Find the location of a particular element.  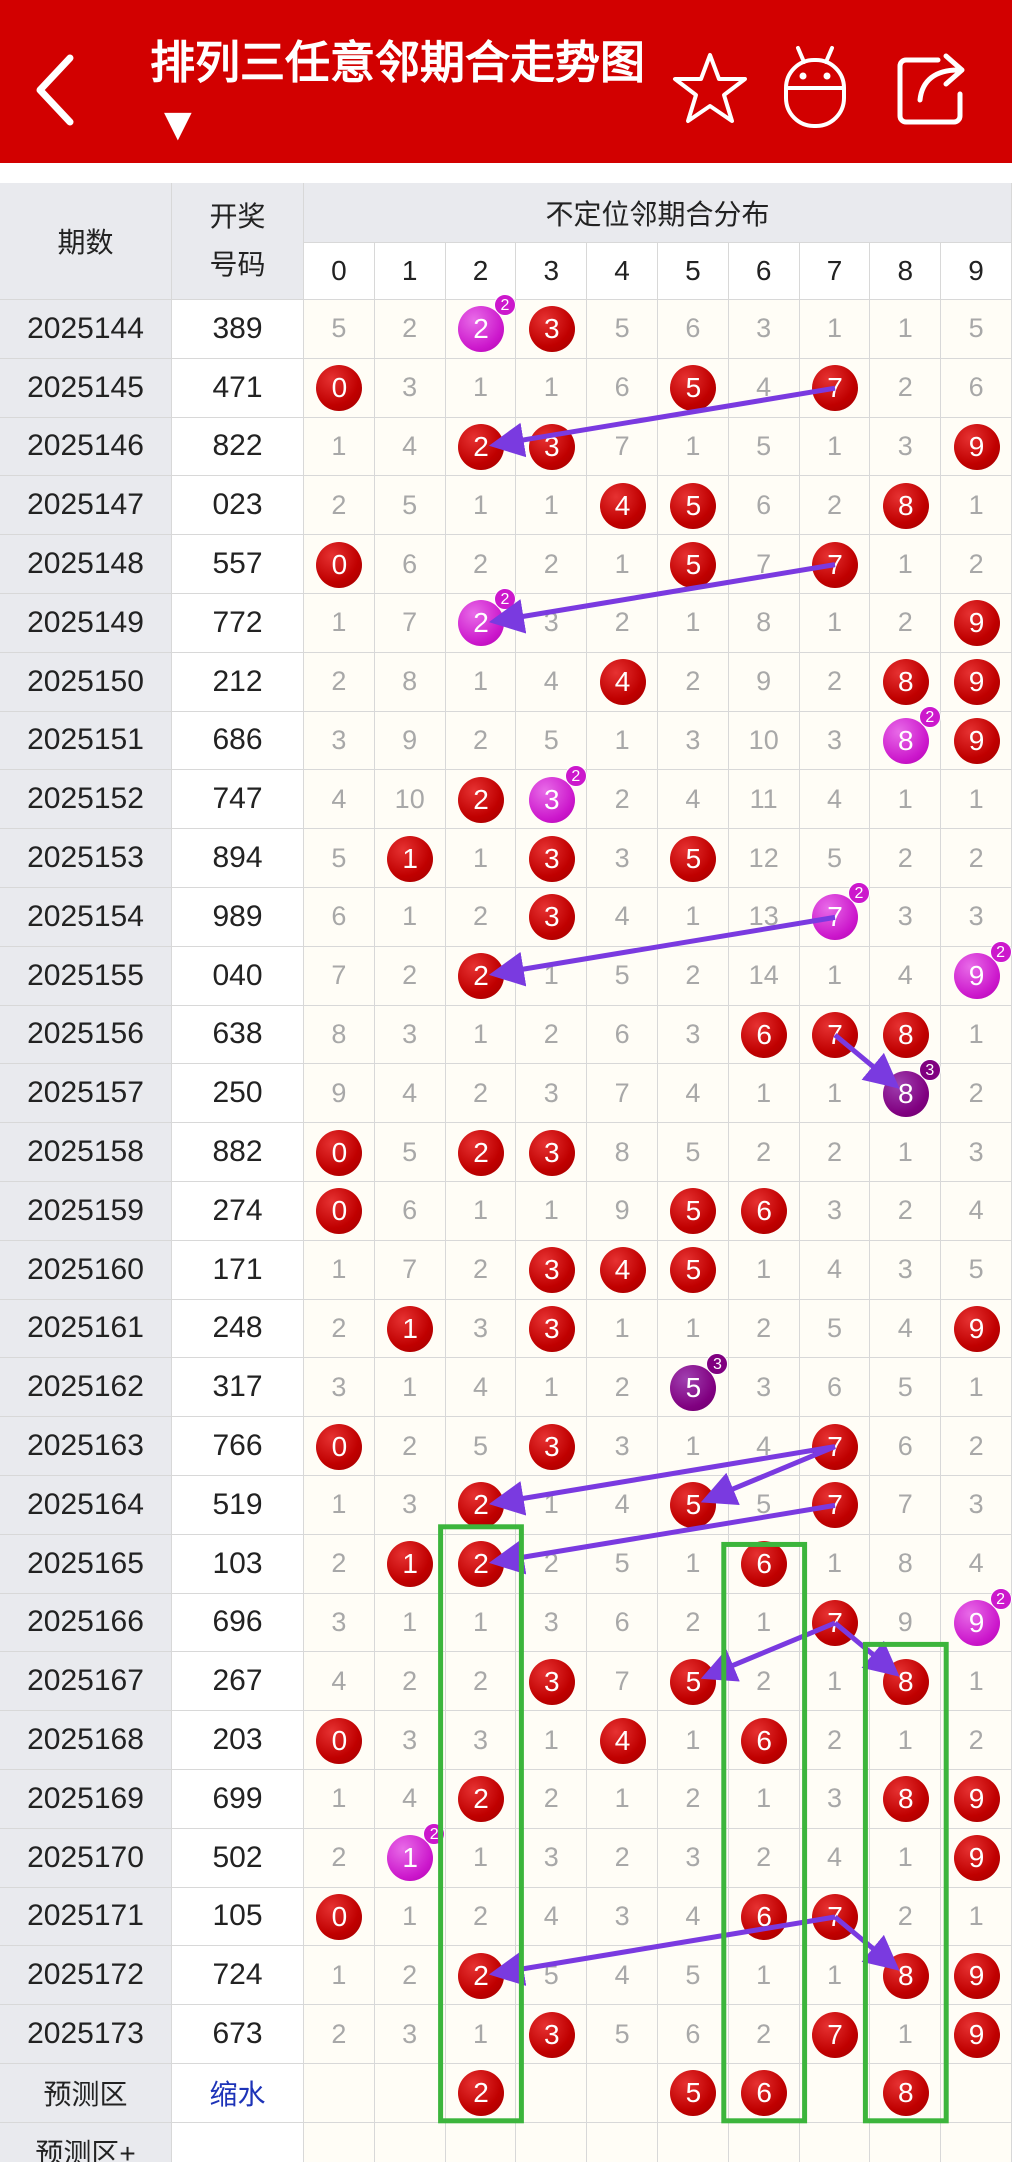

draw-code-cell: 894 is located at coordinates (238, 858).